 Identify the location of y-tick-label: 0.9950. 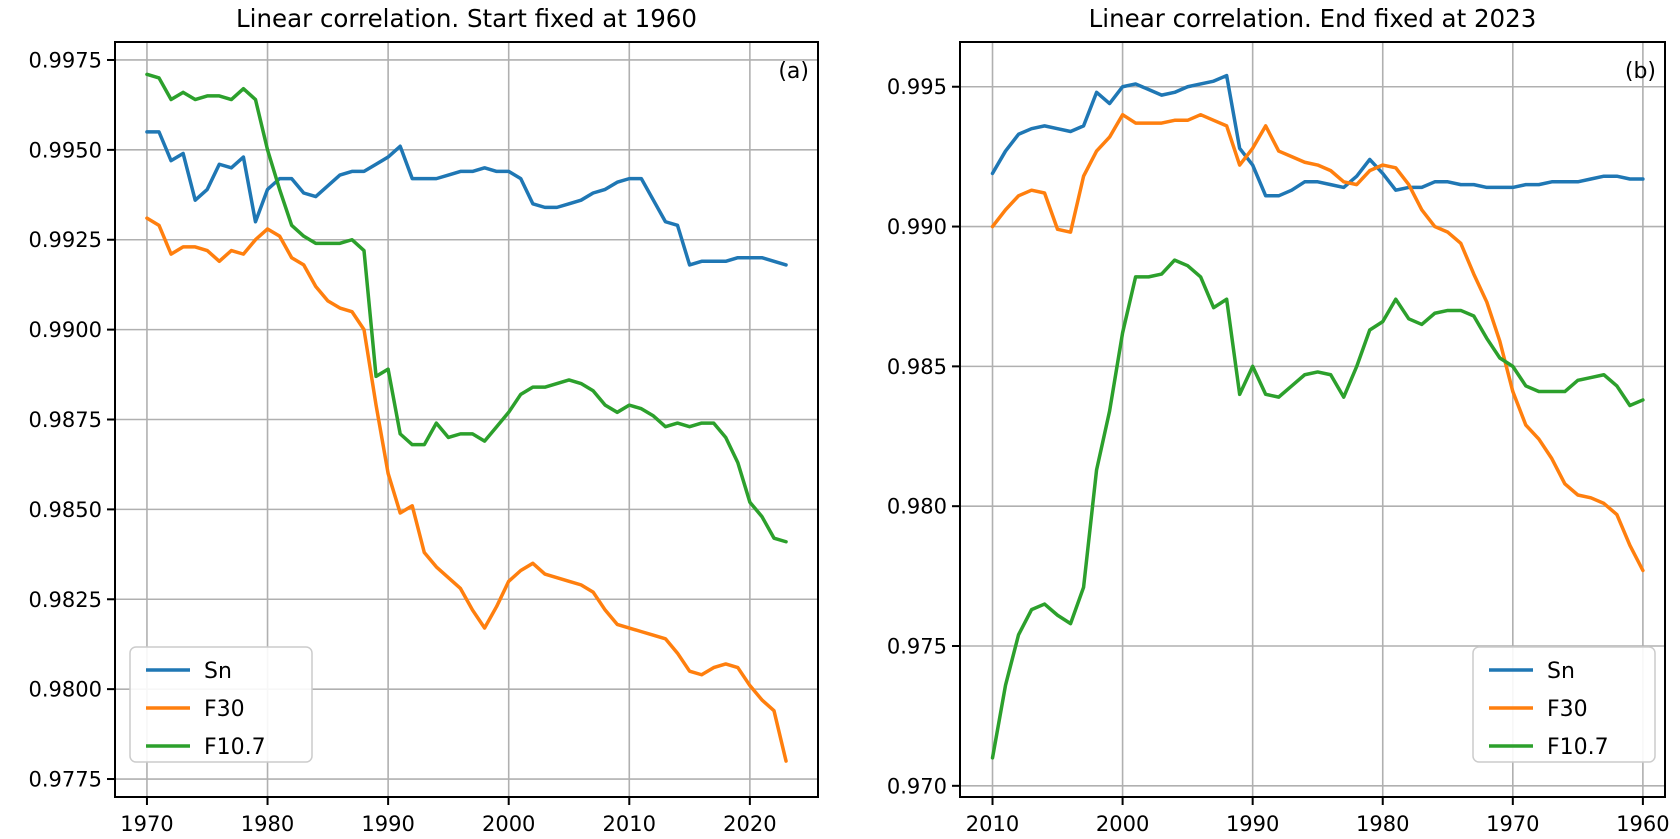
(65, 150).